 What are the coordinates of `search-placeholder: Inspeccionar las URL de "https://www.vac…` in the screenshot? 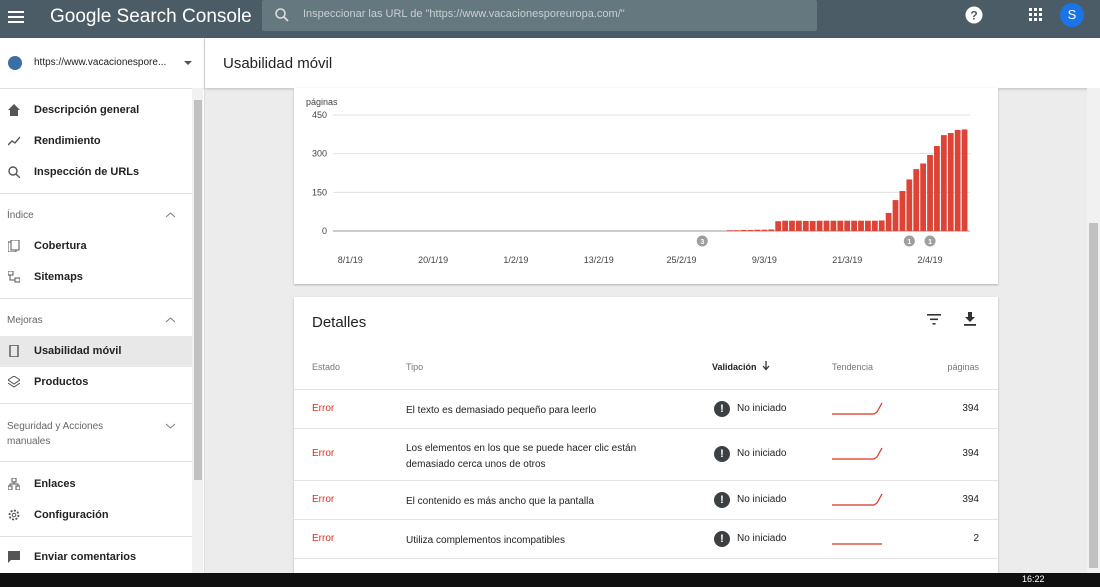 It's located at (464, 14).